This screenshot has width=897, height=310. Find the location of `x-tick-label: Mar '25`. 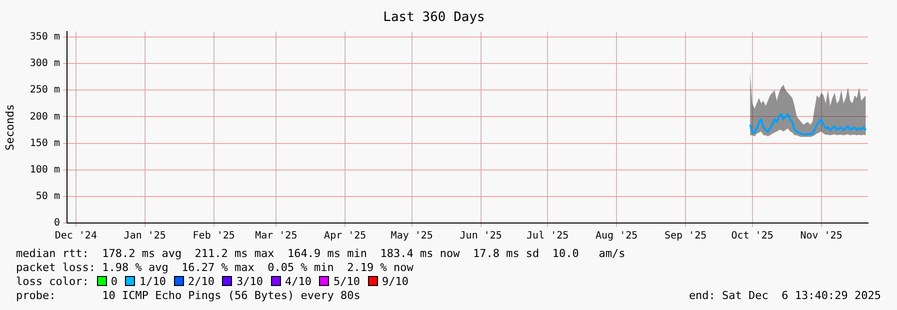

x-tick-label: Mar '25 is located at coordinates (276, 236).